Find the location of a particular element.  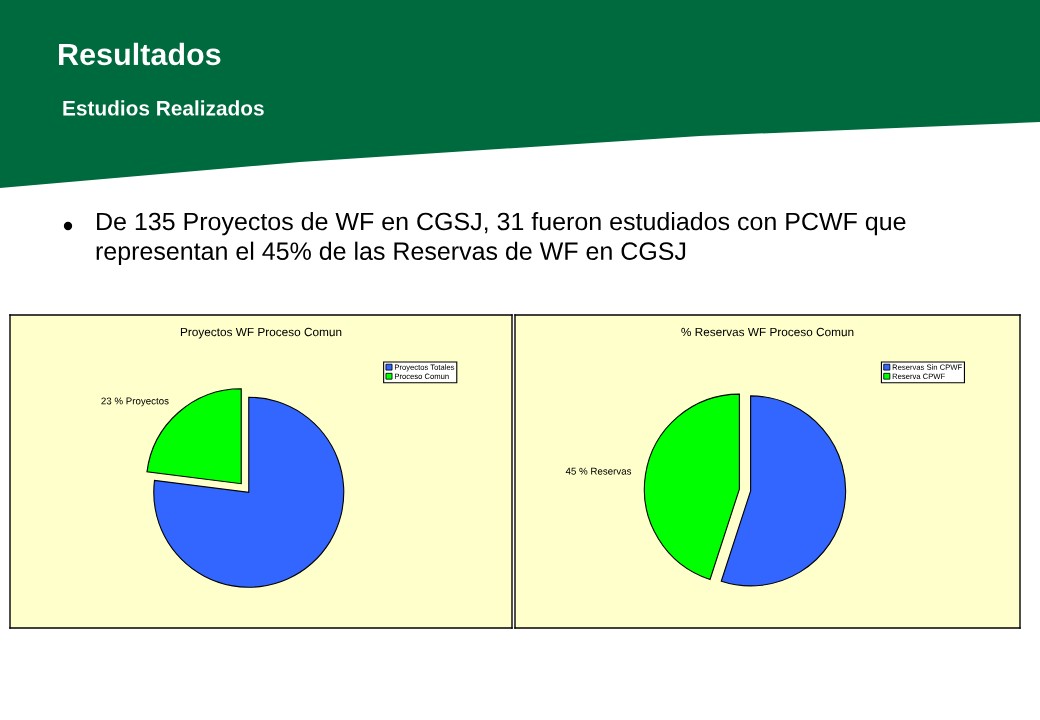

chart-title: Proyectos WF Proceso Comun is located at coordinates (261, 333).